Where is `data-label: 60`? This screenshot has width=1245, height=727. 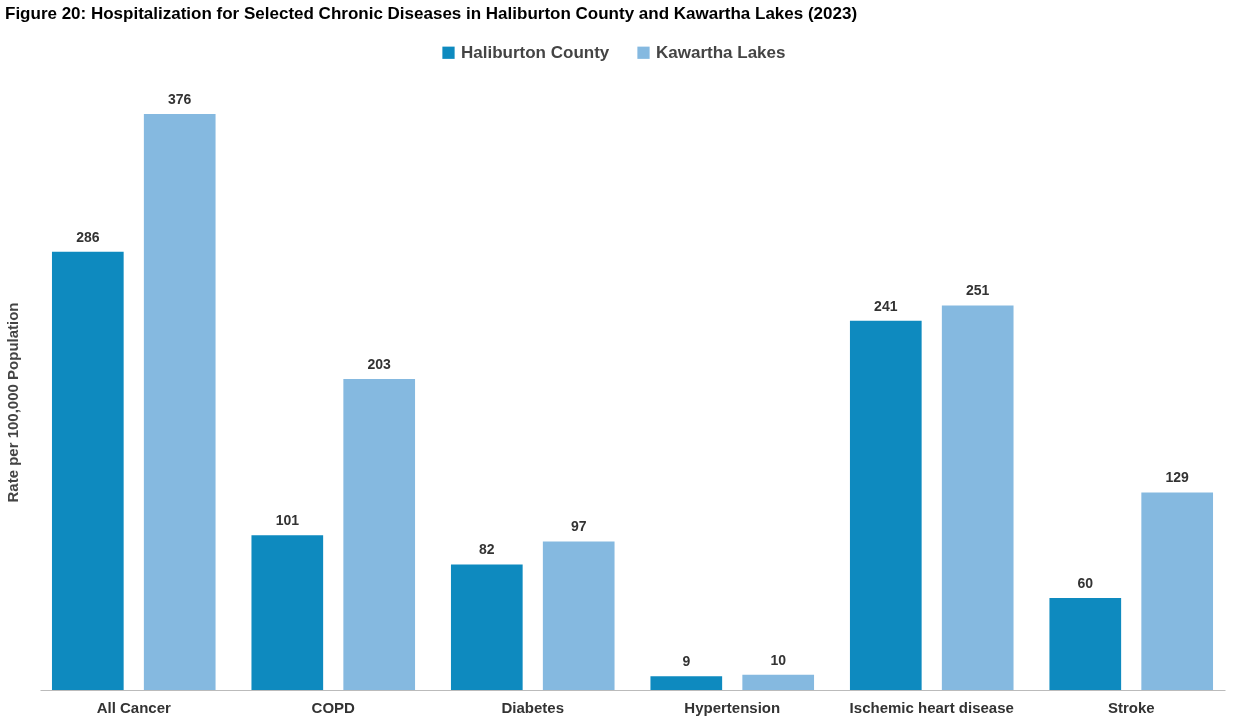 data-label: 60 is located at coordinates (1085, 583).